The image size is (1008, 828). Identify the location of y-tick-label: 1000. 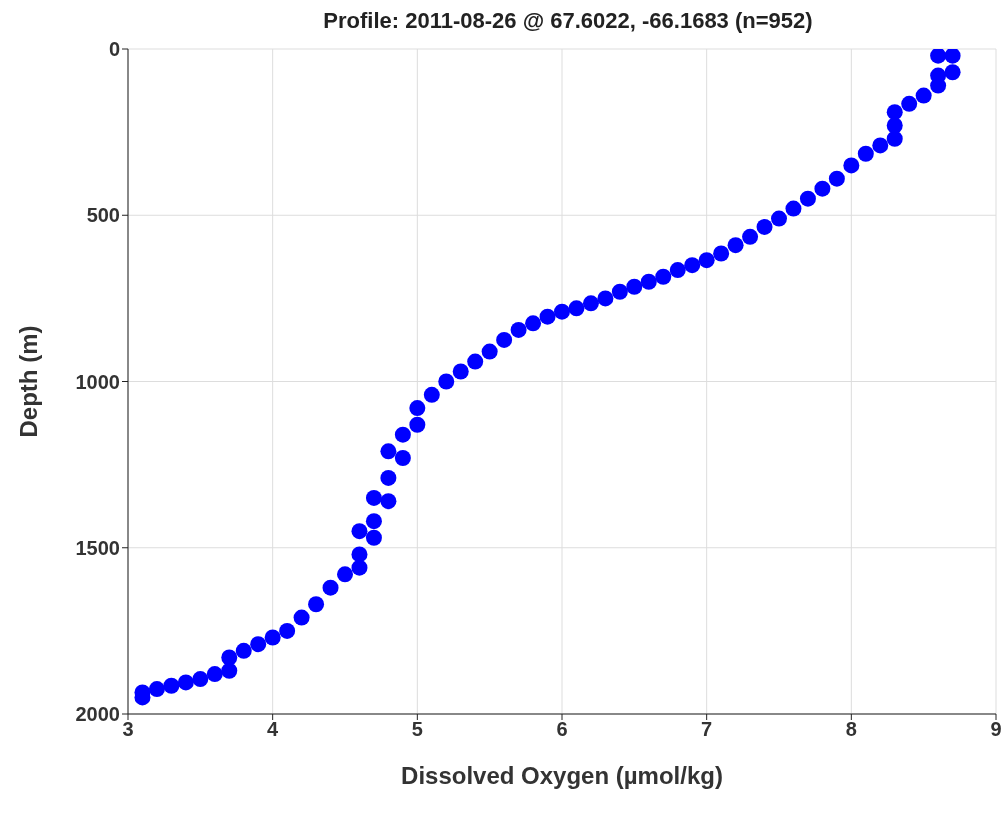
(97, 381).